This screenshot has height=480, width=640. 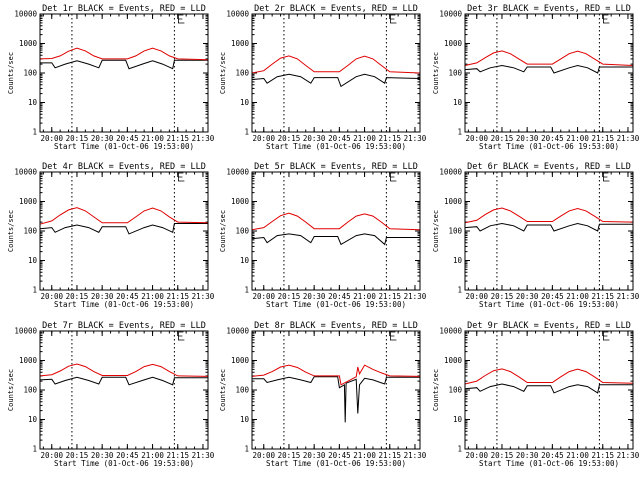 I want to click on chart-title: Det 9r BLACK = Events, RED = LLD, so click(x=549, y=326).